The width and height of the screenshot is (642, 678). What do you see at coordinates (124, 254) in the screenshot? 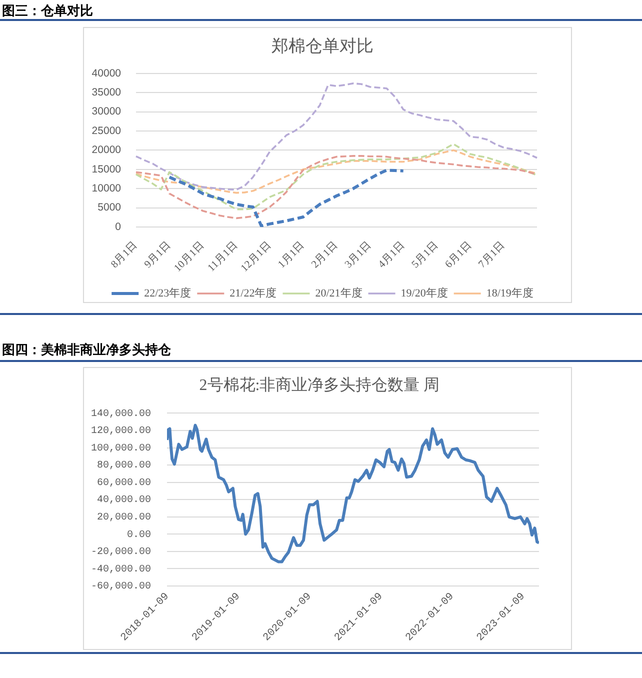
I see `x-tick-label: 8月1日` at bounding box center [124, 254].